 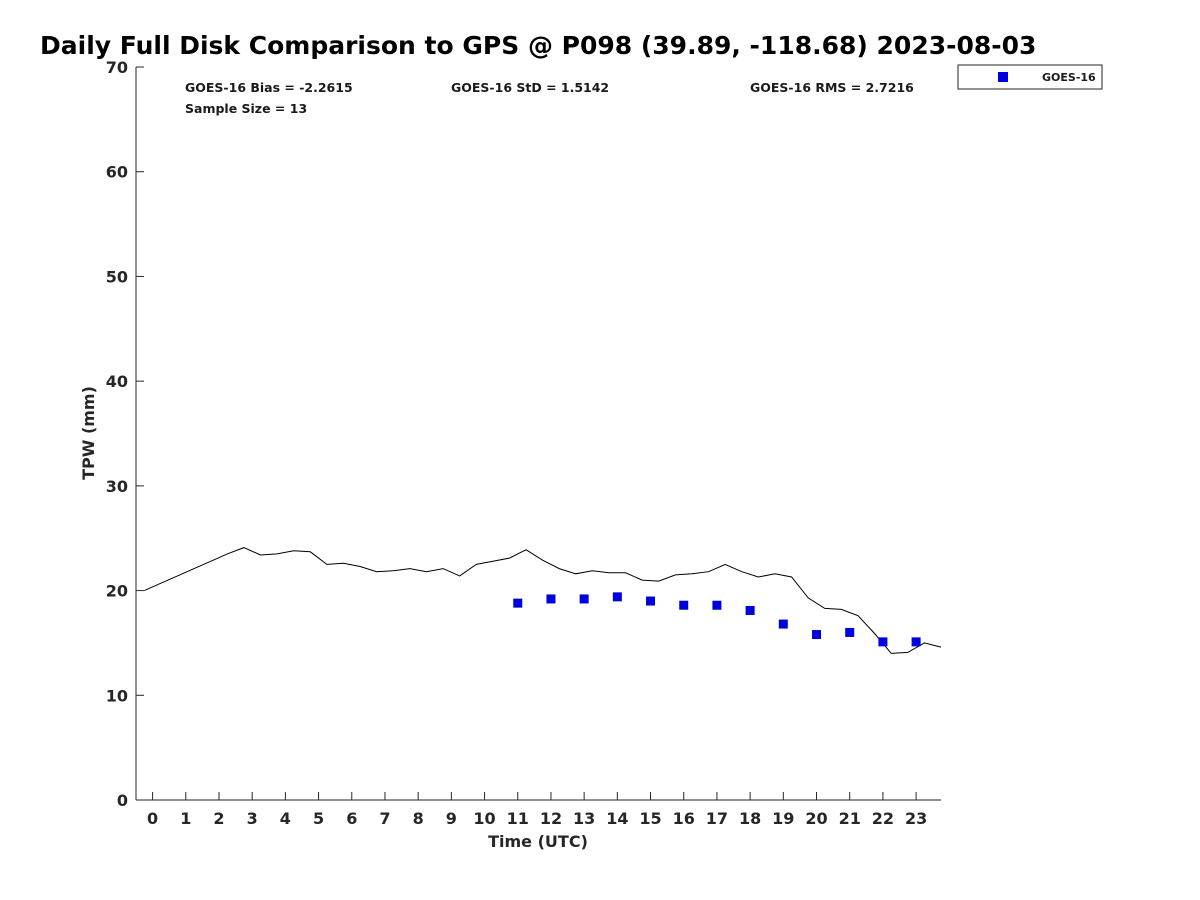 I want to click on x-tick-label: 18, so click(x=750, y=818).